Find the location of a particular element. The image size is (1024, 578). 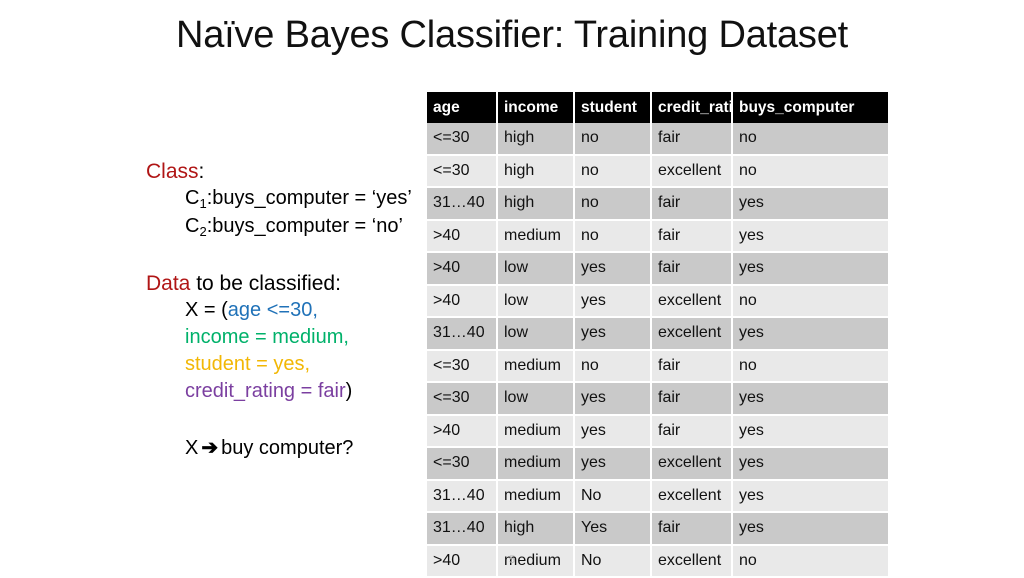

block-spacer is located at coordinates (291, 255).